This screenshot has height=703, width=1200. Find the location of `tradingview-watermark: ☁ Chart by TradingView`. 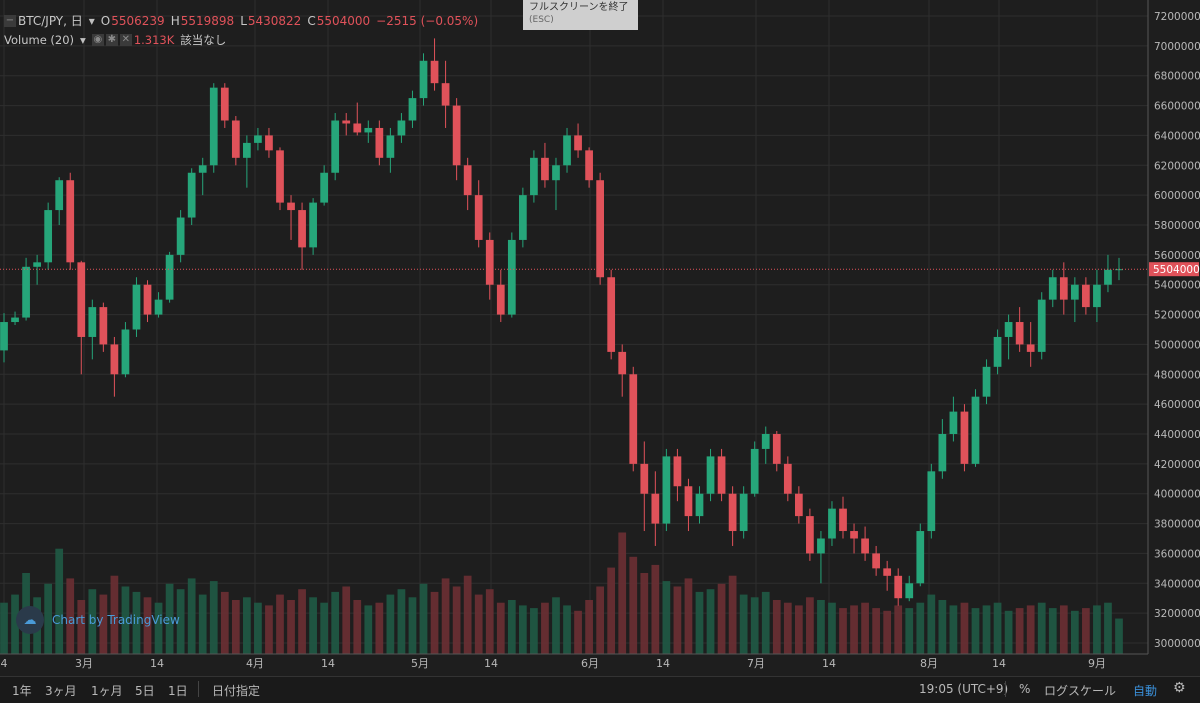

tradingview-watermark: ☁ Chart by TradingView is located at coordinates (98, 620).